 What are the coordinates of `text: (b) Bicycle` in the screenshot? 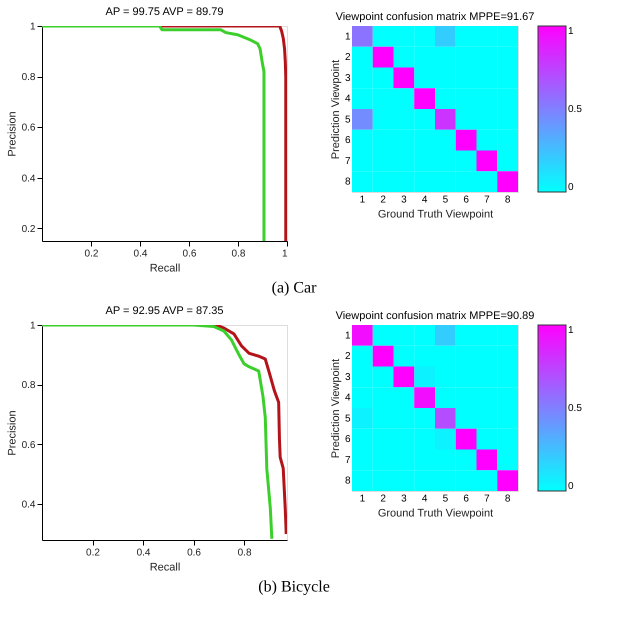 It's located at (294, 587).